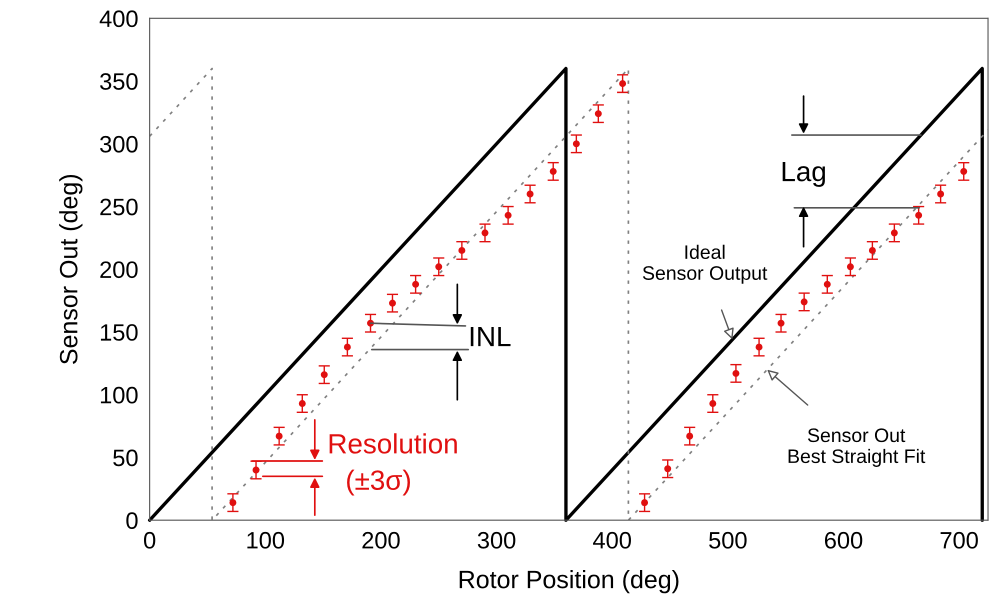  Describe the element at coordinates (132, 520) in the screenshot. I see `y-tick-label: 0` at that location.